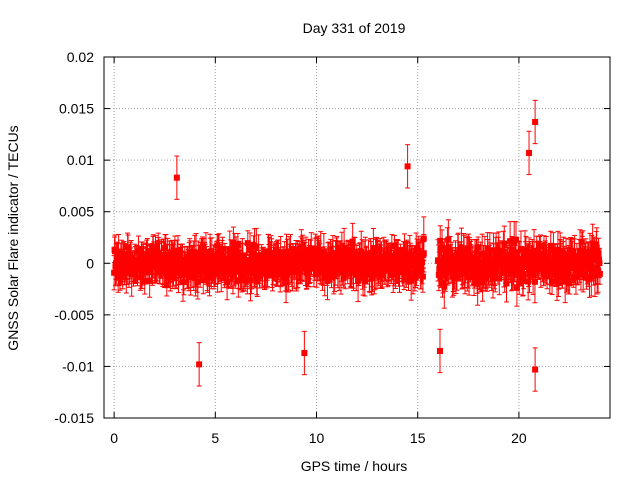  What do you see at coordinates (80, 160) in the screenshot?
I see `y-tick-label: 0.01` at bounding box center [80, 160].